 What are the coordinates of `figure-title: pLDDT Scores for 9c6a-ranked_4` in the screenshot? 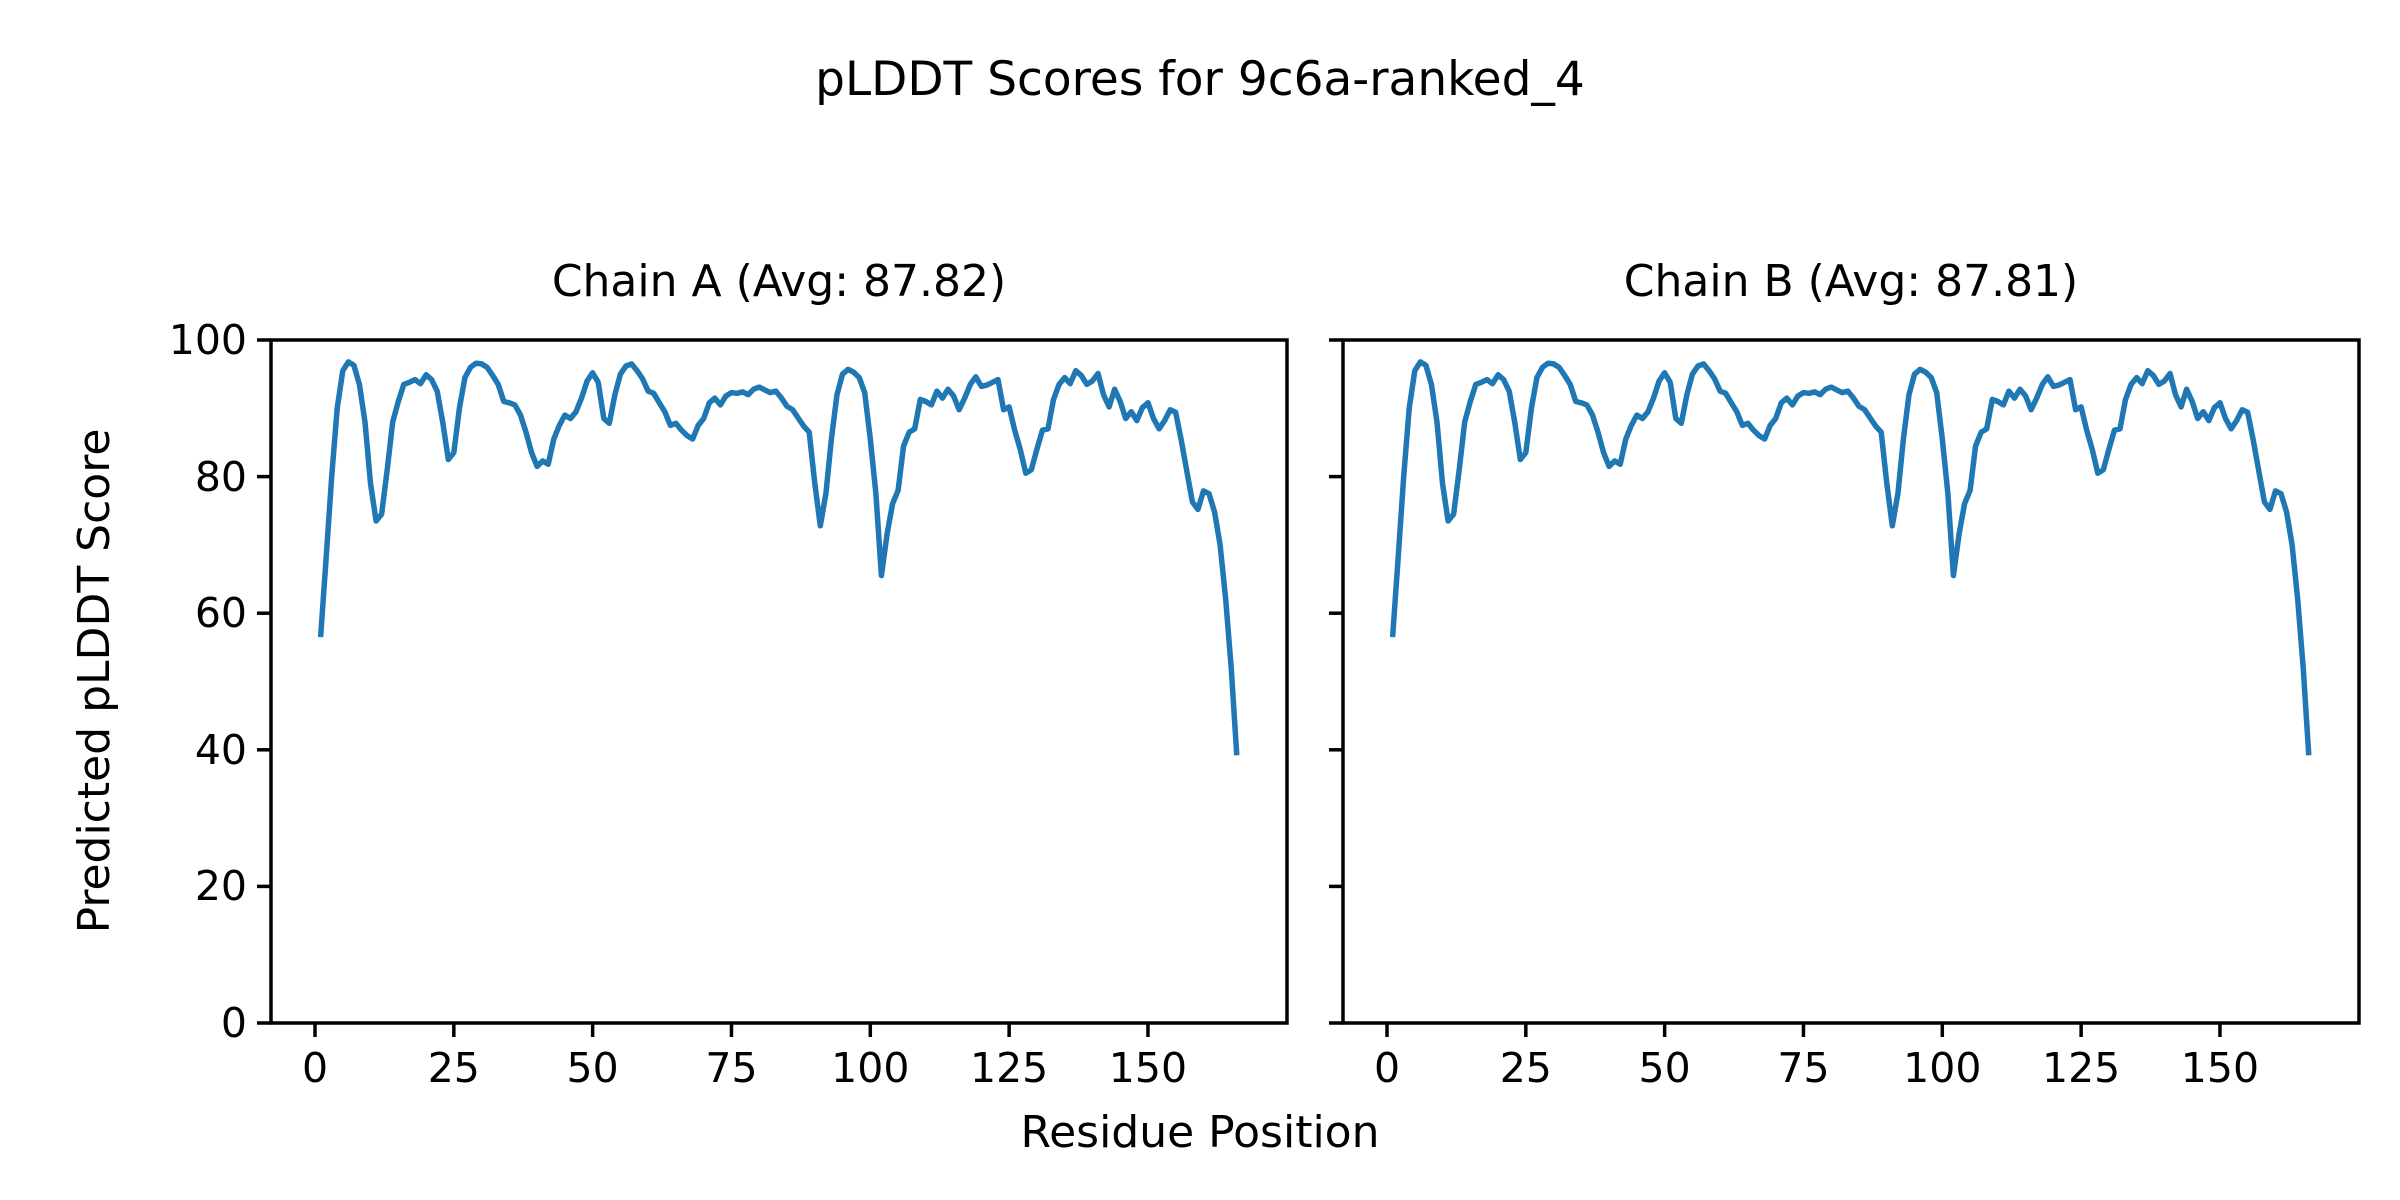 It's located at (1200, 79).